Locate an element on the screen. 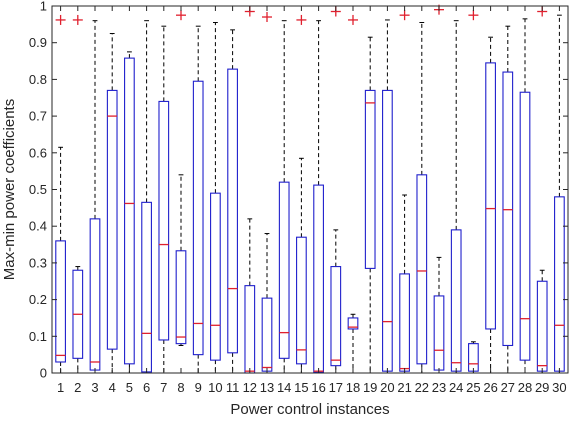  y-tick-label: 0.7 is located at coordinates (38, 116).